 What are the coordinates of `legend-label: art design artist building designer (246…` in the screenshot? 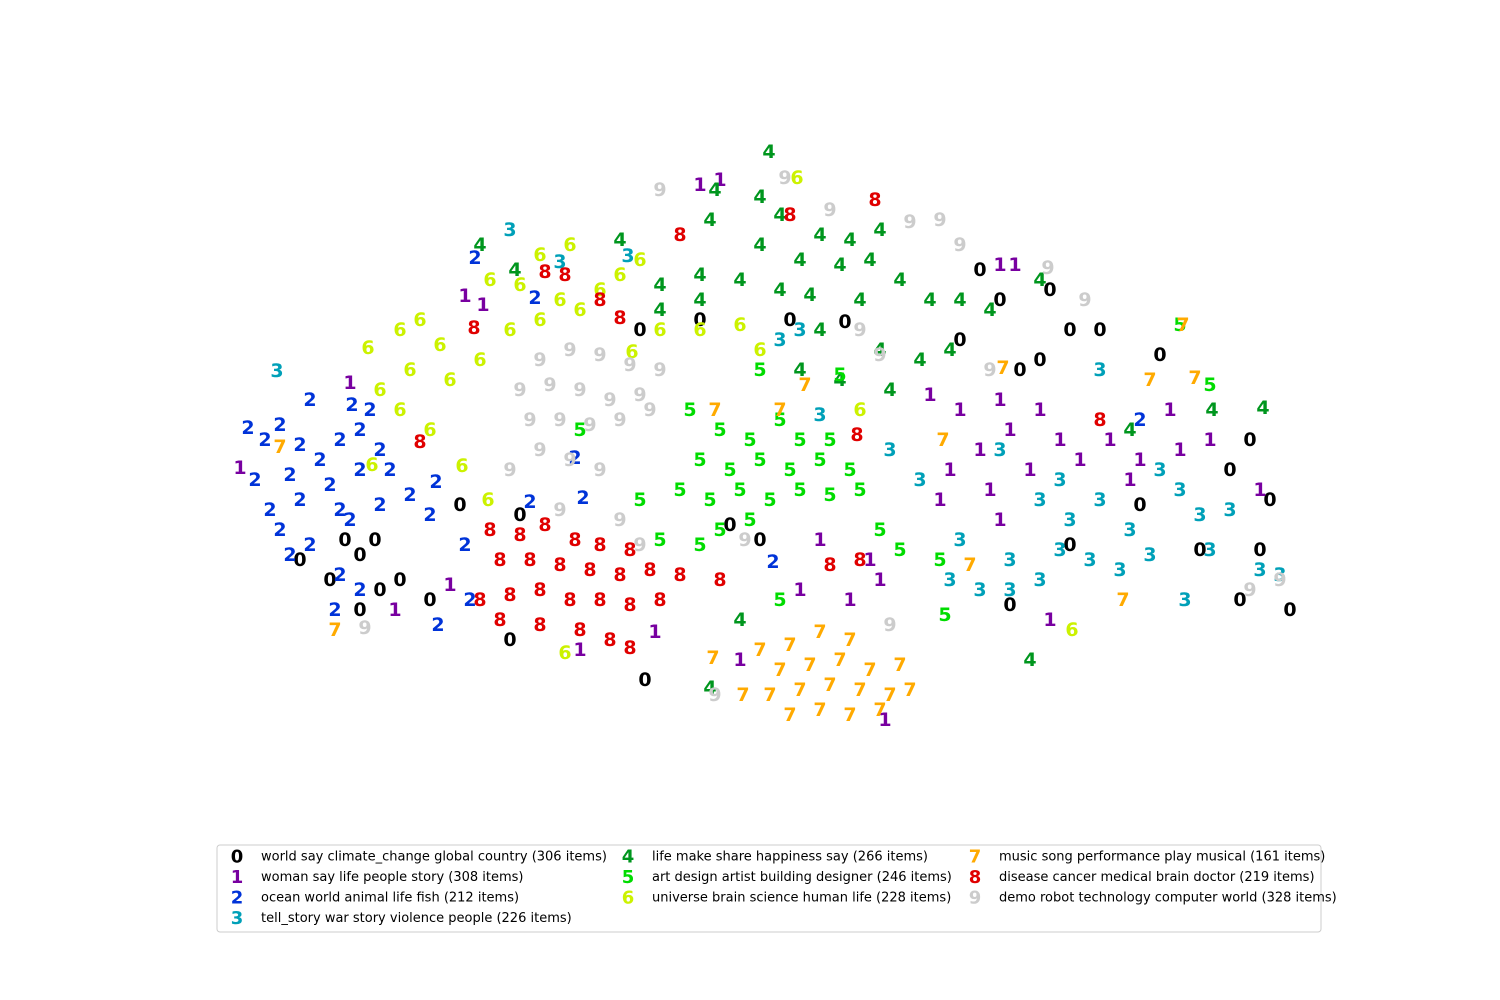 It's located at (802, 877).